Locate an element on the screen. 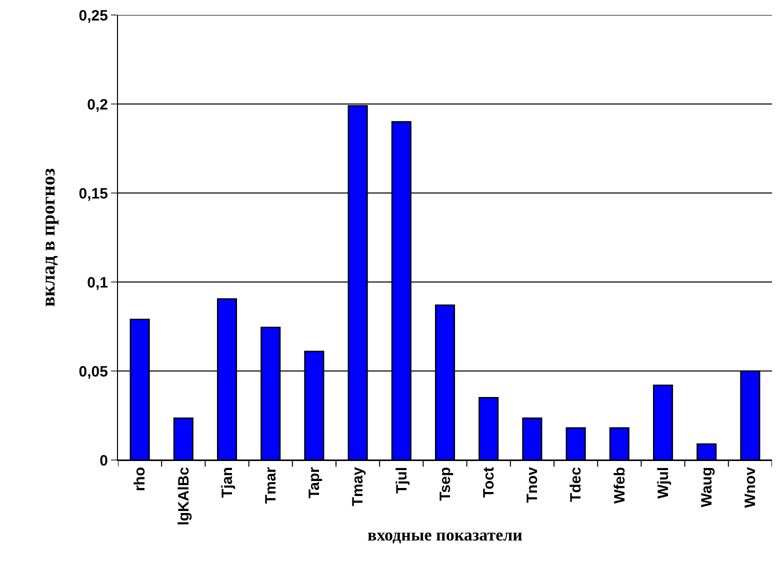  y-tick-label: 0,15 is located at coordinates (93, 193).